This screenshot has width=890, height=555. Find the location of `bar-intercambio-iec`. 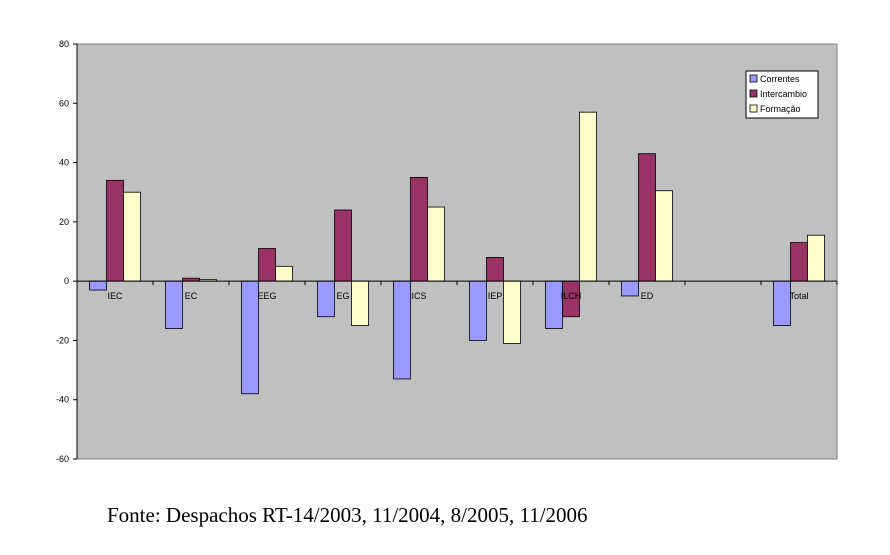

bar-intercambio-iec is located at coordinates (115, 230).